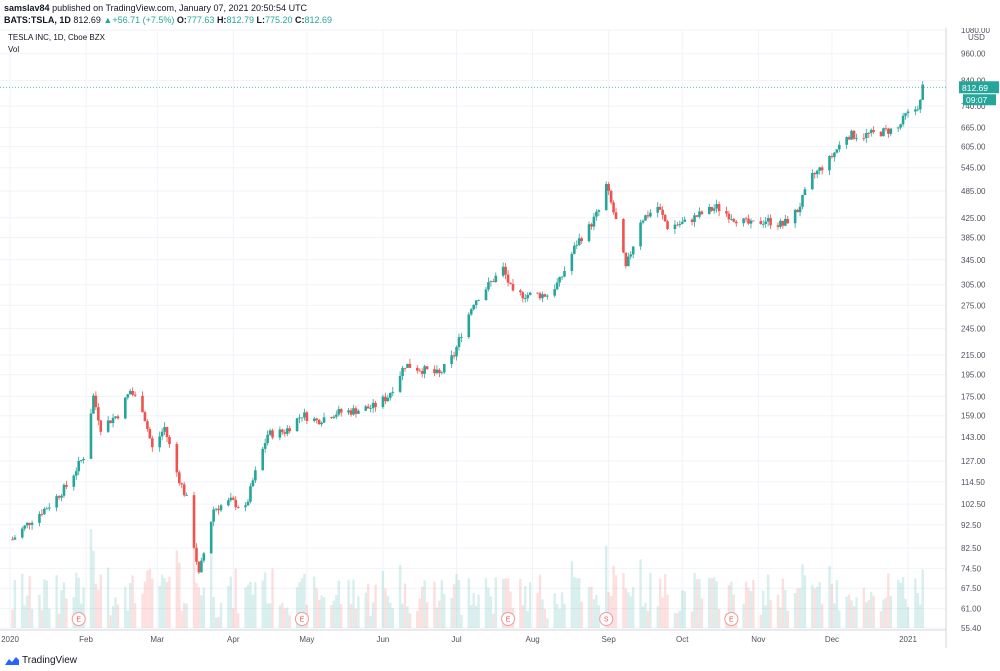  What do you see at coordinates (973, 482) in the screenshot?
I see `y-tick-label: 114.50` at bounding box center [973, 482].